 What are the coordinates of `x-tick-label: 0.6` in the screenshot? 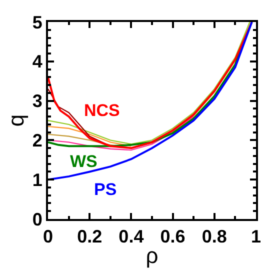 It's located at (173, 236).